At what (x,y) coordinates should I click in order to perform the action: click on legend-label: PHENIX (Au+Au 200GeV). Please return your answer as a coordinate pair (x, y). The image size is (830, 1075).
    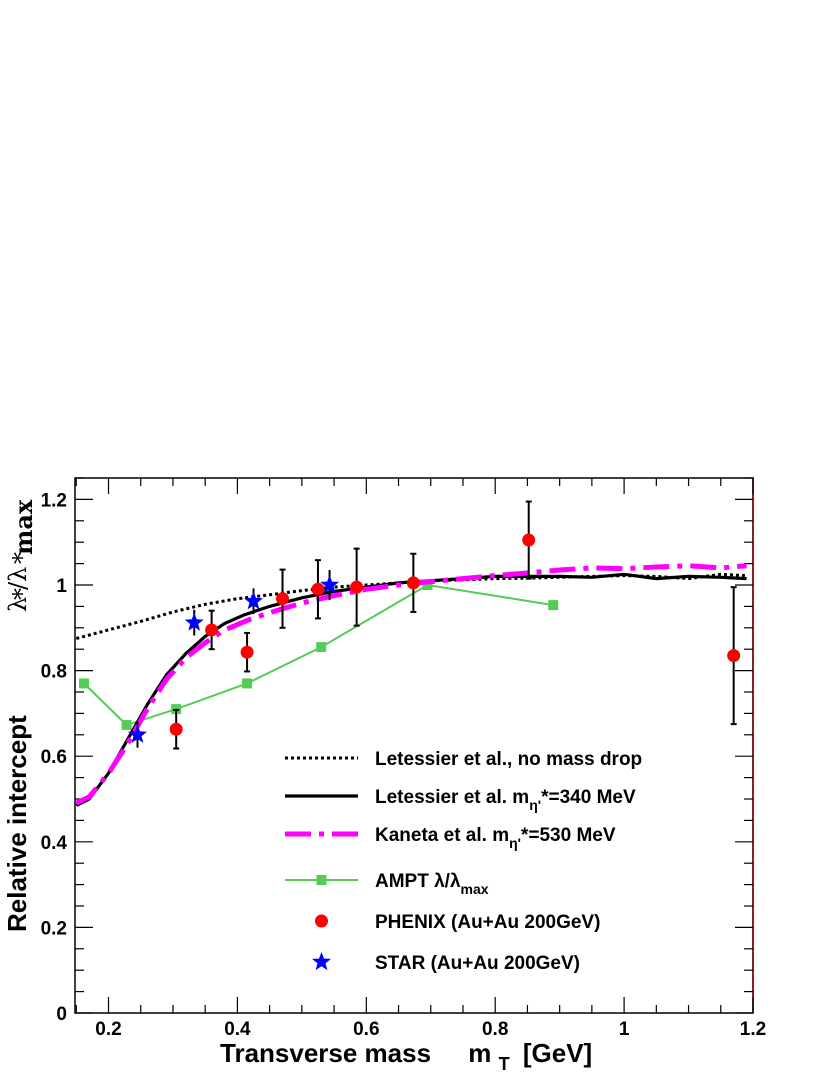
    Looking at the image, I should click on (487, 922).